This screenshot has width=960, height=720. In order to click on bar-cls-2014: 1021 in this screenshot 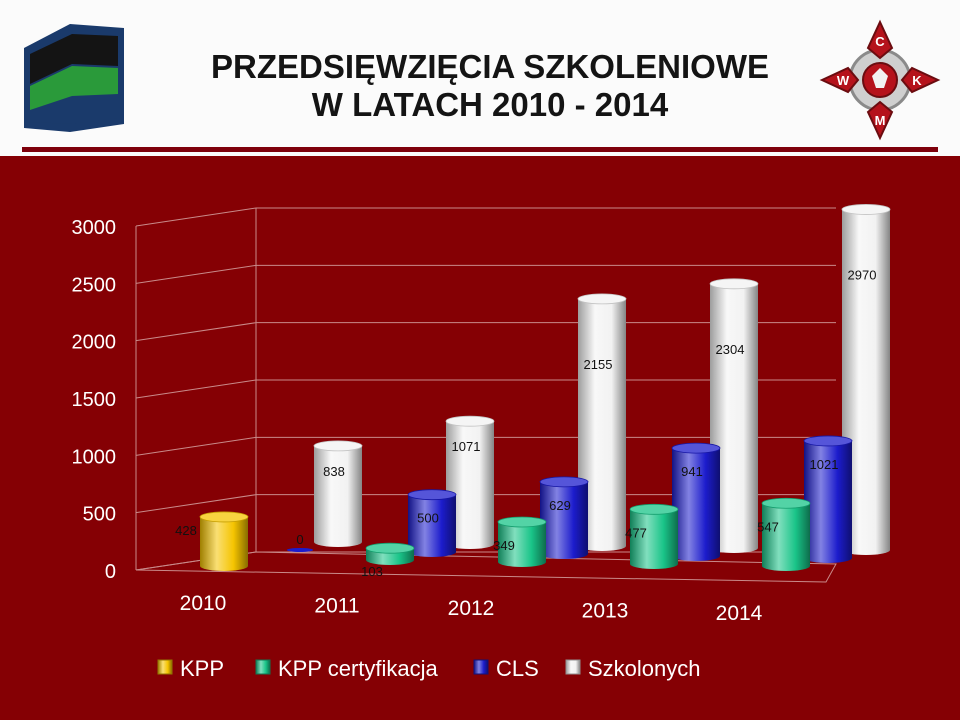, I will do `click(828, 499)`.